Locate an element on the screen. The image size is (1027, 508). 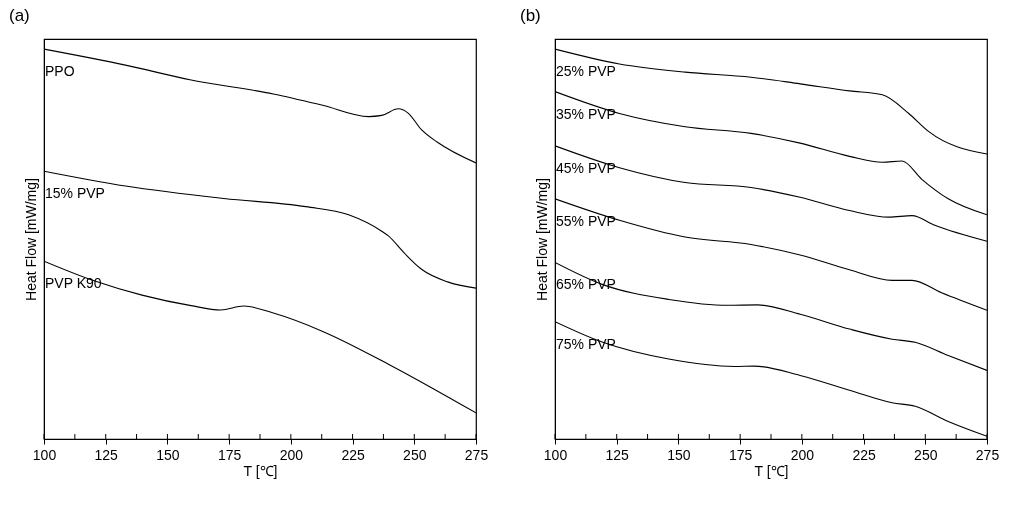
series-label: 55% PVP is located at coordinates (586, 220).